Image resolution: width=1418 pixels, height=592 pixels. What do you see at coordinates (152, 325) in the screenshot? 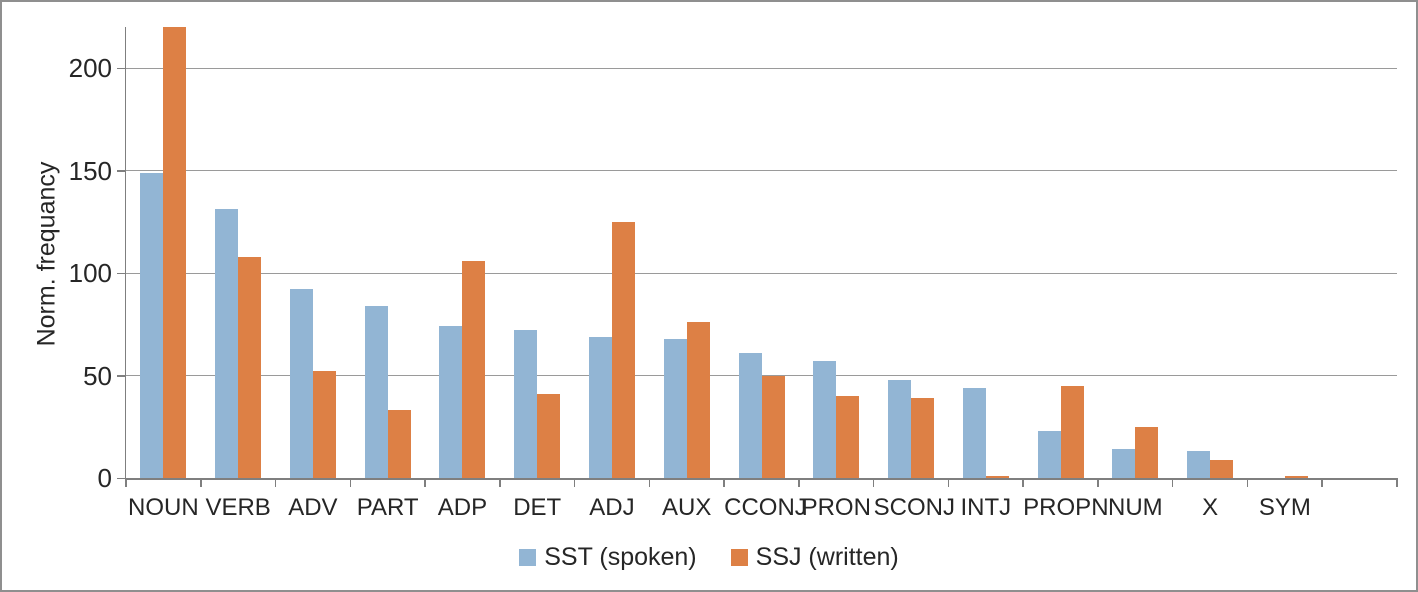
I see `bar-sst-noun` at bounding box center [152, 325].